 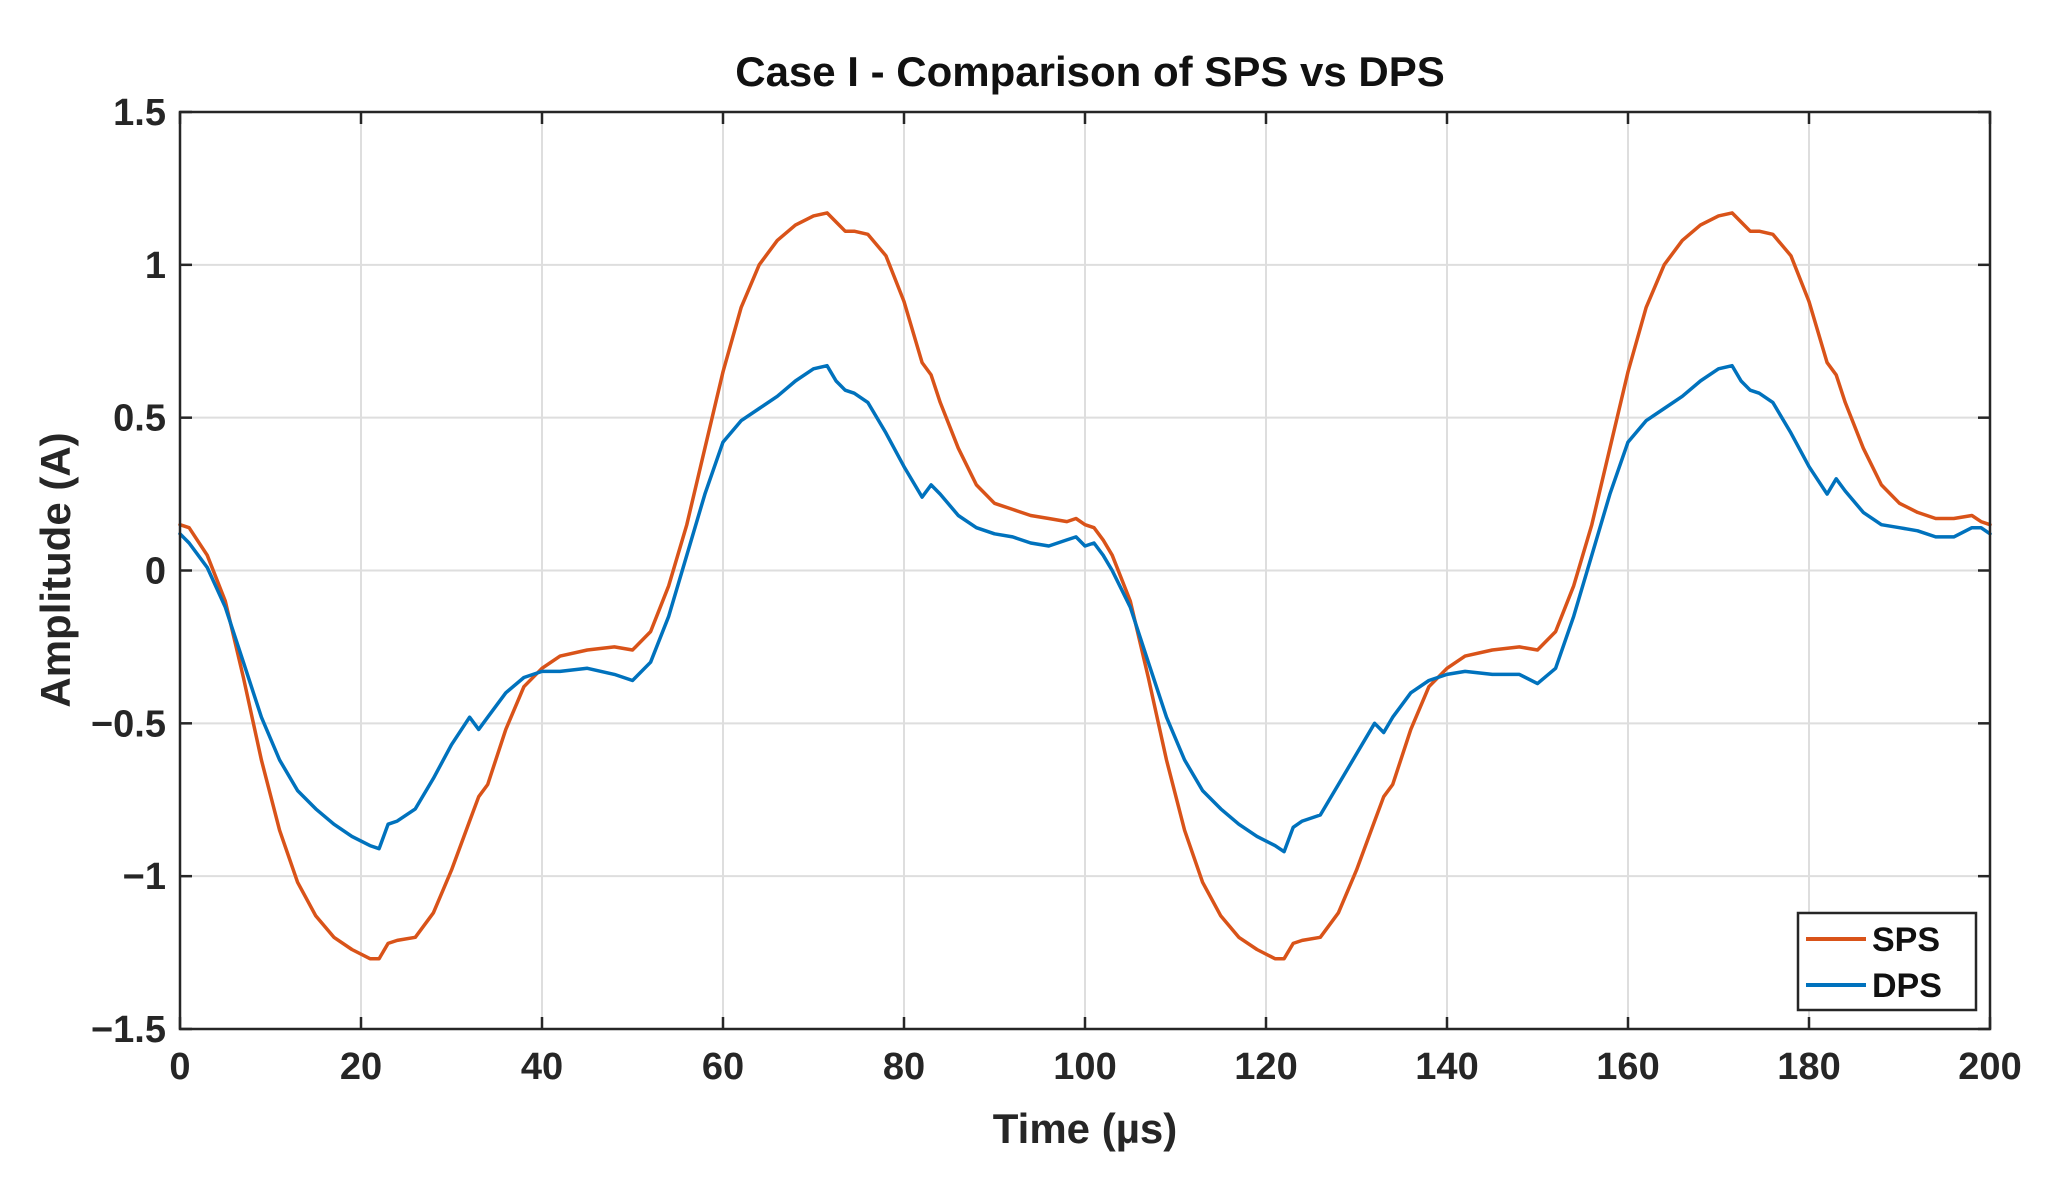 I want to click on x-tick-label: 40, so click(x=542, y=1067).